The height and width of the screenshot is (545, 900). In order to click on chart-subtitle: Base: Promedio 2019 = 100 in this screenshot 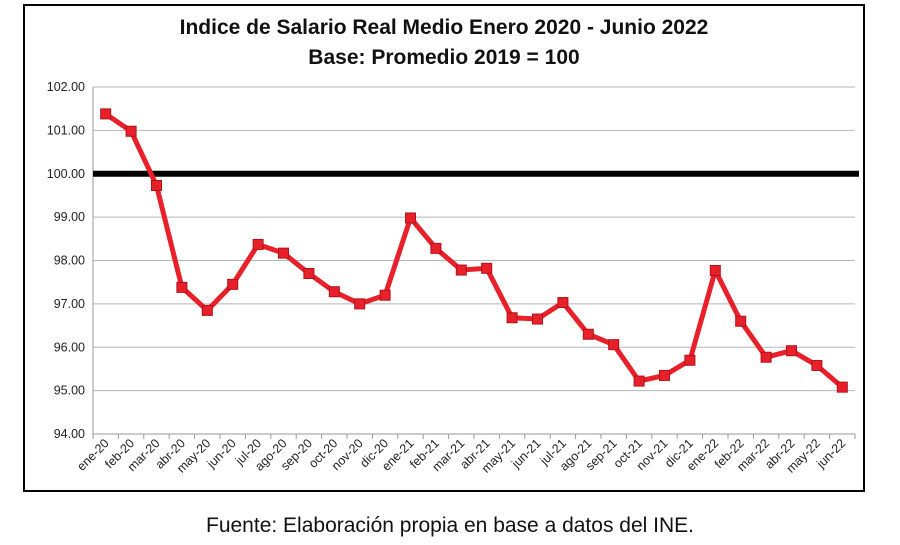, I will do `click(444, 57)`.